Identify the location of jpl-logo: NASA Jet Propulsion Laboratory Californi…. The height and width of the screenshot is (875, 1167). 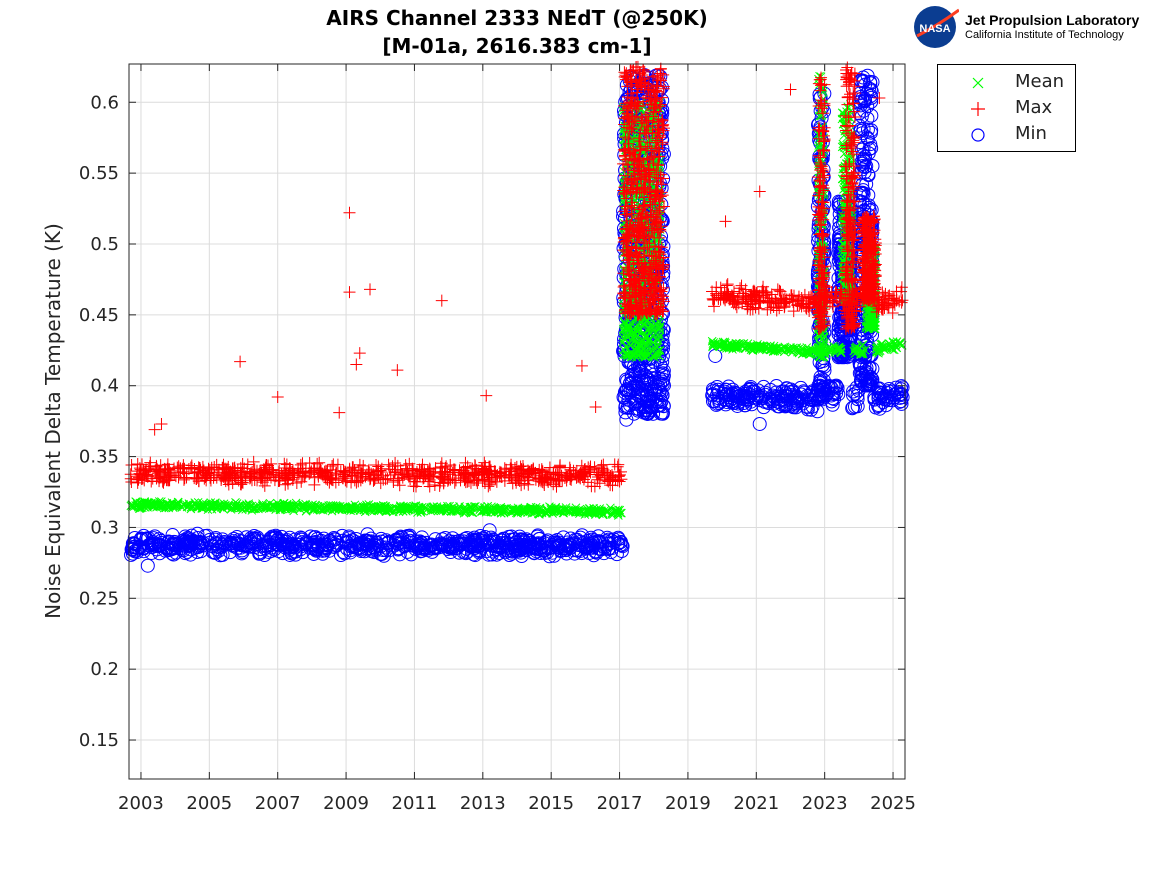
(1038, 27).